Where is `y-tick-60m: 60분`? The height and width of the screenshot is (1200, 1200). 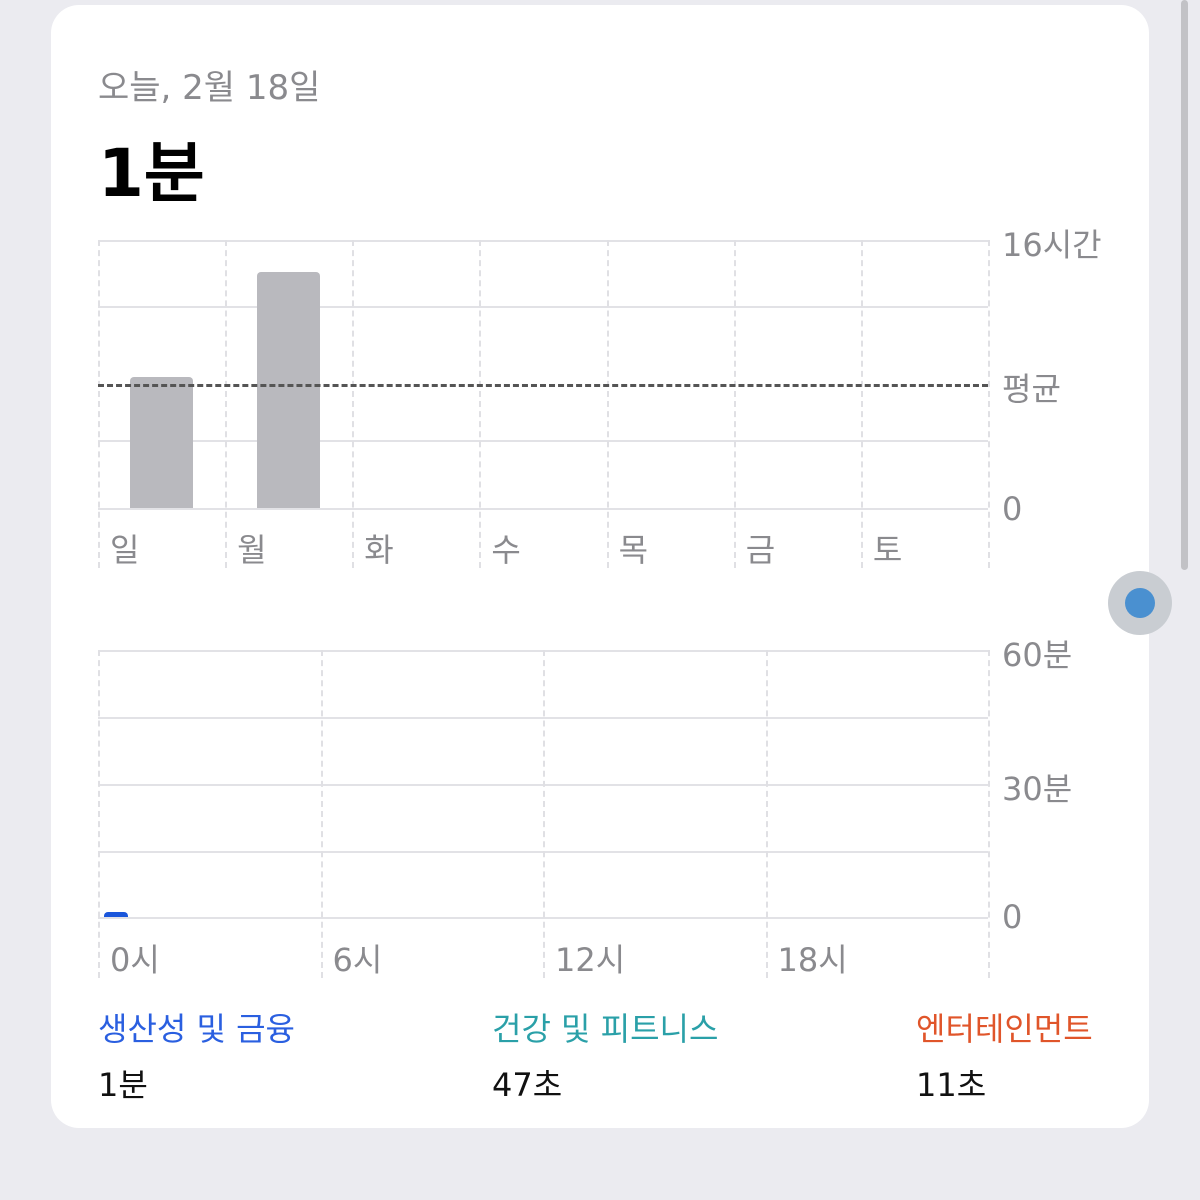 y-tick-60m: 60분 is located at coordinates (1037, 655).